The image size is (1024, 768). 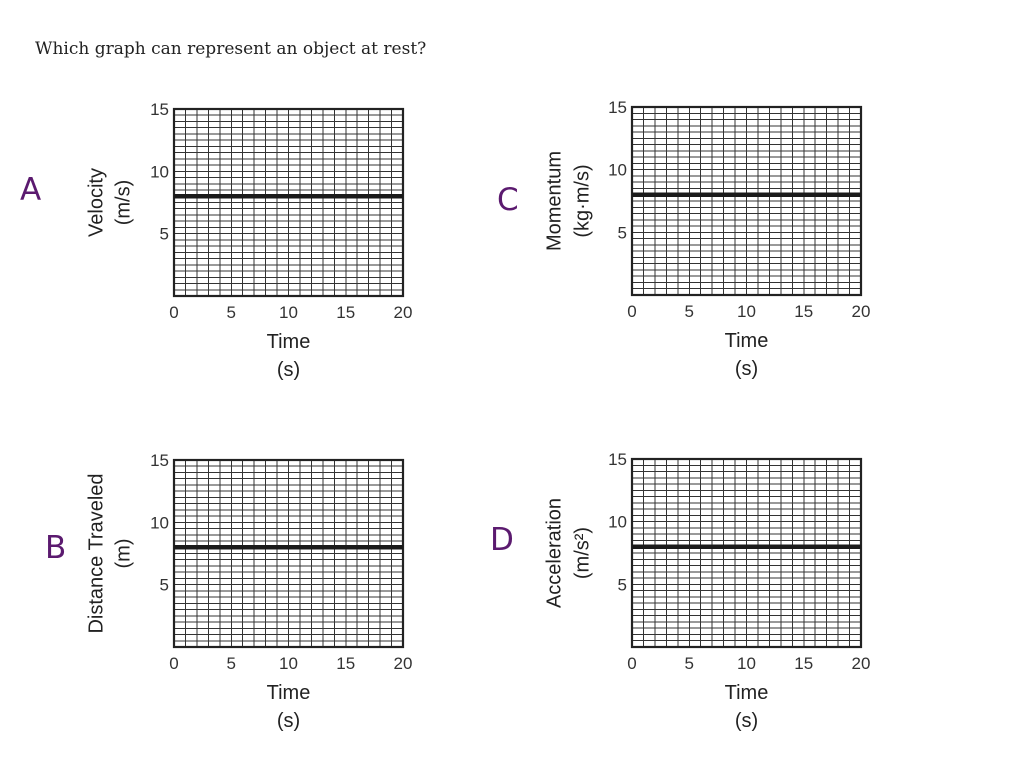 I want to click on option-letter: C, so click(x=508, y=200).